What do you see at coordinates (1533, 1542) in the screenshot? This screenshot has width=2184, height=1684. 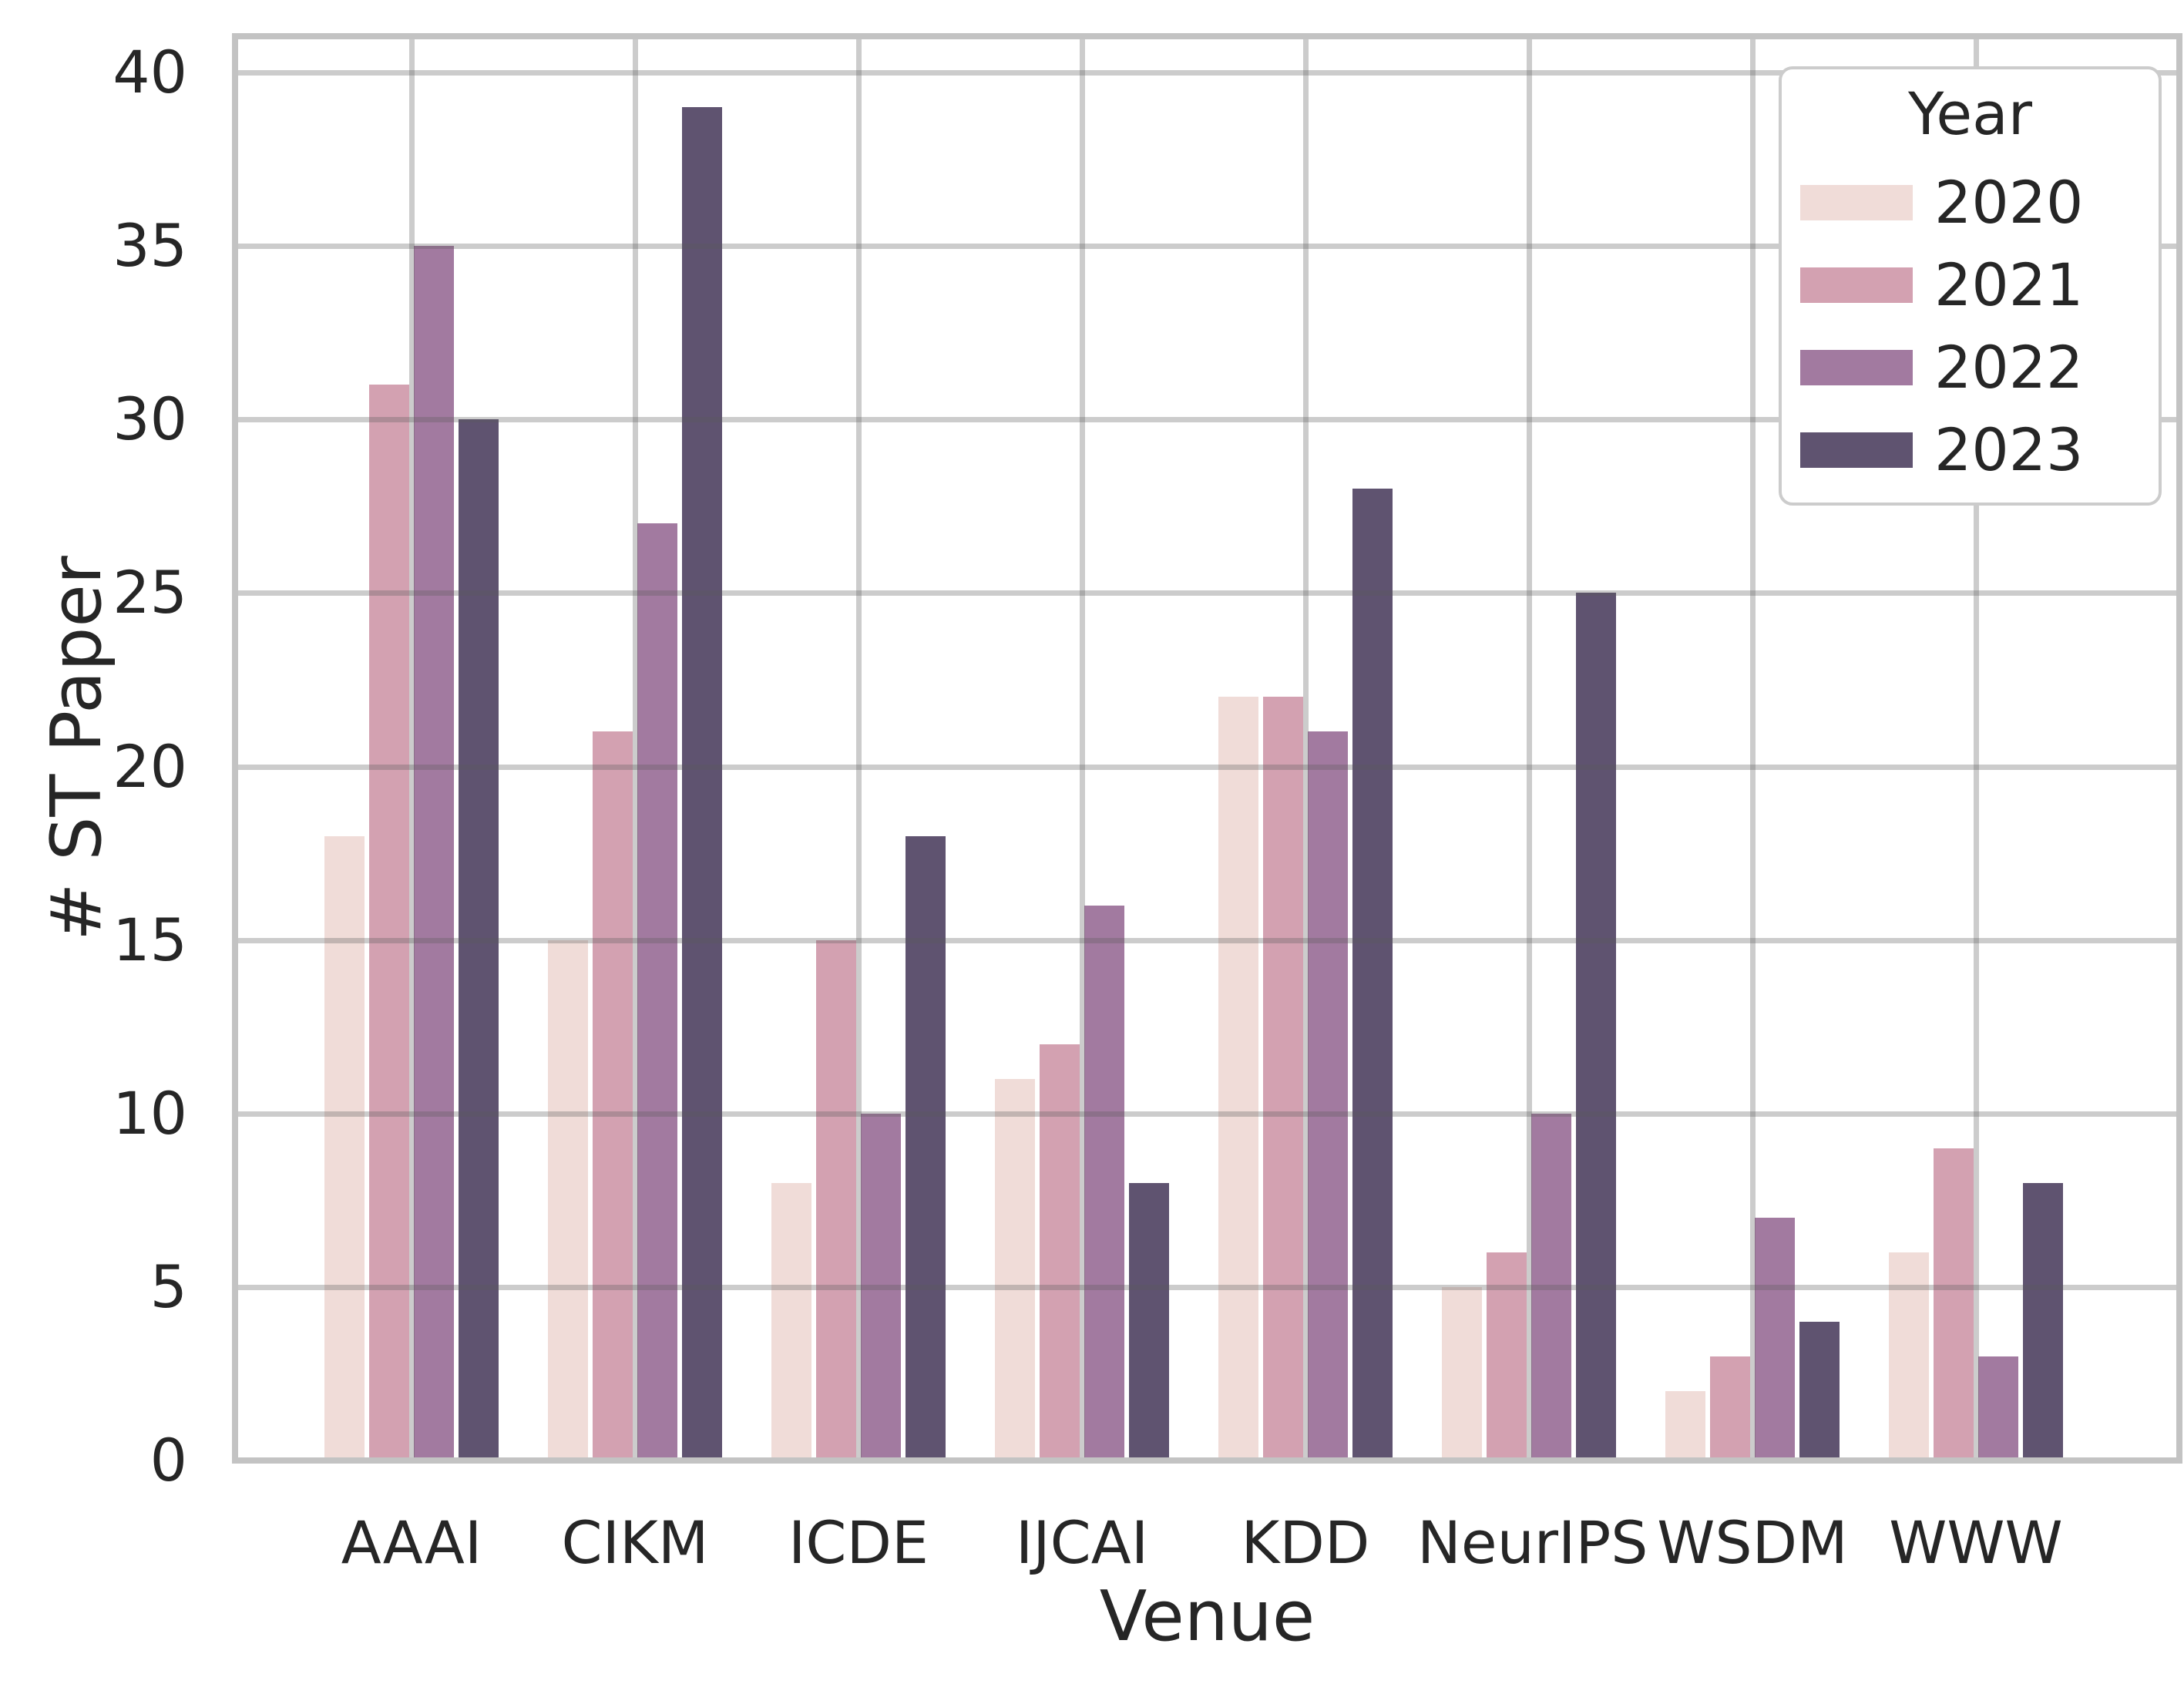 I see `x-tick-label-NeurIPS: NeurIPS` at bounding box center [1533, 1542].